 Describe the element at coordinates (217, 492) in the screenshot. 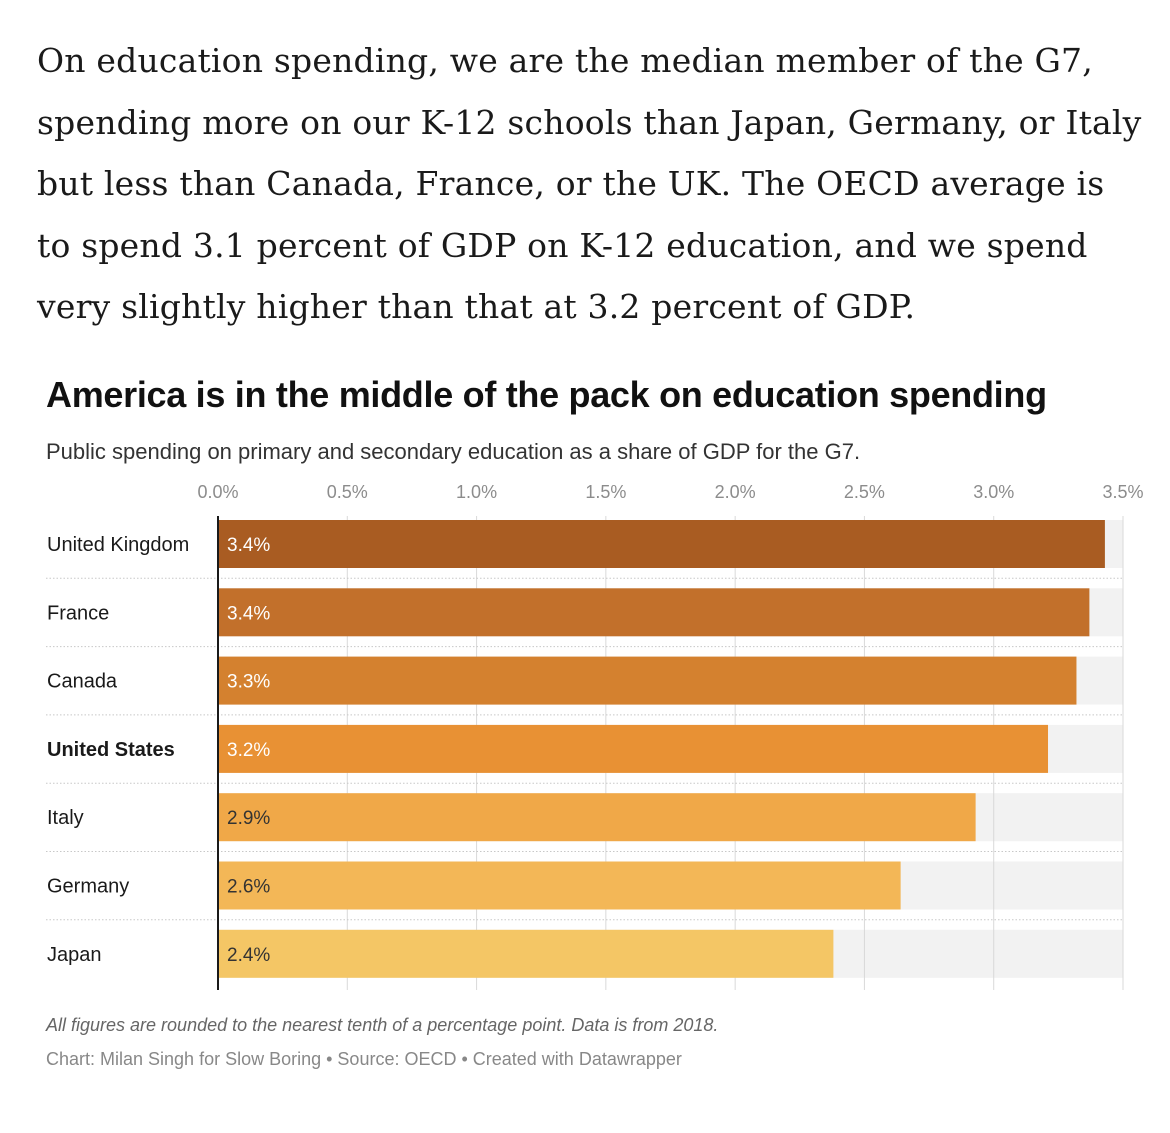

I see `x-tick-label: 0.0%` at that location.